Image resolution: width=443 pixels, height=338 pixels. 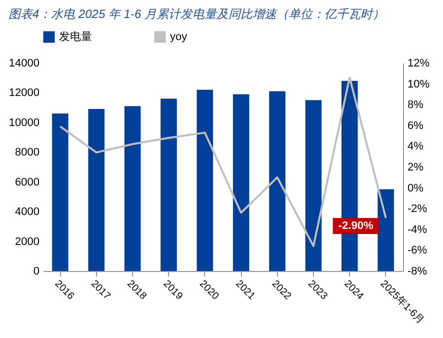 What do you see at coordinates (416, 168) in the screenshot?
I see `y2-tick-label: 2%` at bounding box center [416, 168].